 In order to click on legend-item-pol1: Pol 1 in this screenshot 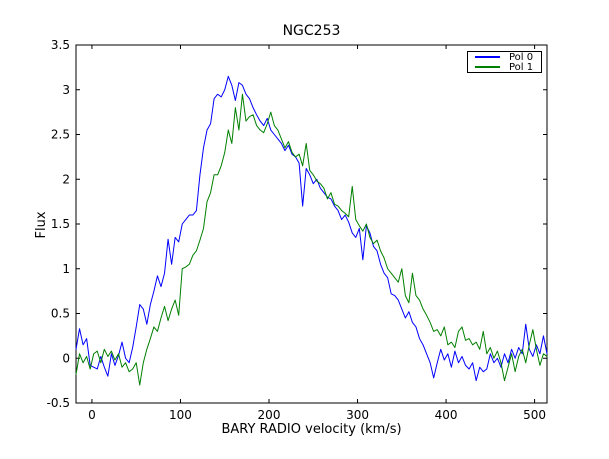, I will do `click(504, 67)`.